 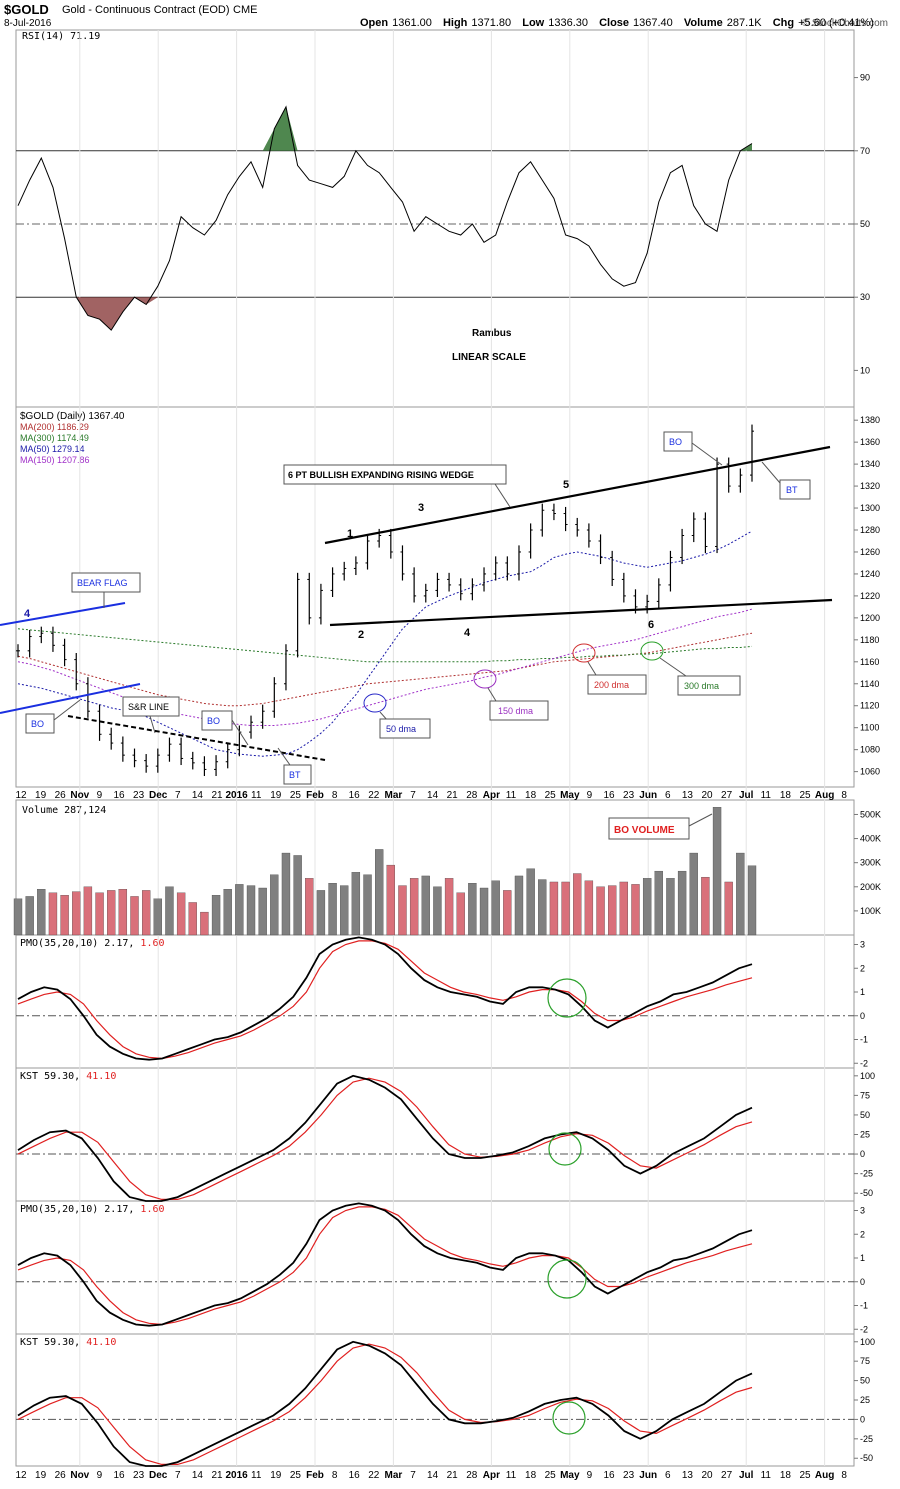 What do you see at coordinates (870, 574) in the screenshot?
I see `price-tick-label: 1240` at bounding box center [870, 574].